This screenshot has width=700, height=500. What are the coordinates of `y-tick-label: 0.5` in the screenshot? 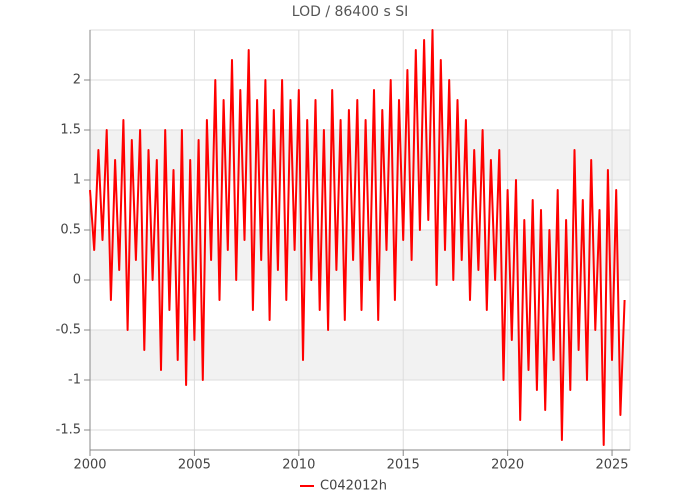 It's located at (70, 230).